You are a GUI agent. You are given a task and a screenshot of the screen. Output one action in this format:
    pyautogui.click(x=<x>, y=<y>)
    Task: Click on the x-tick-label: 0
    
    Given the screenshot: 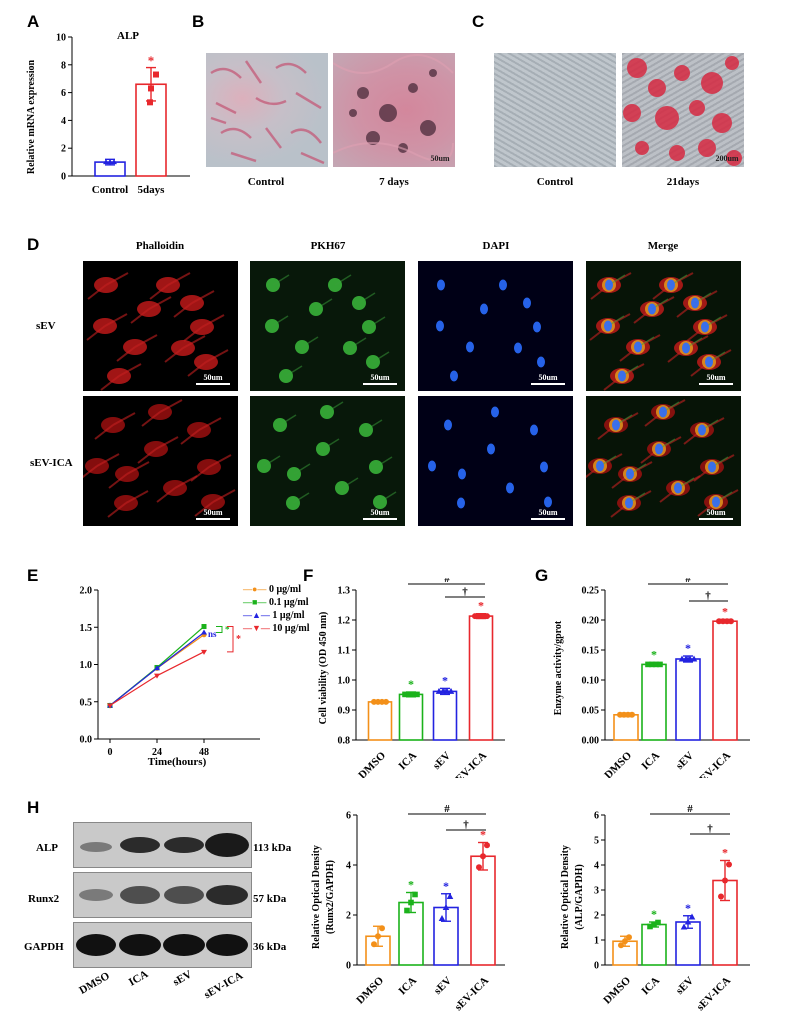 What is the action you would take?
    pyautogui.click(x=110, y=752)
    